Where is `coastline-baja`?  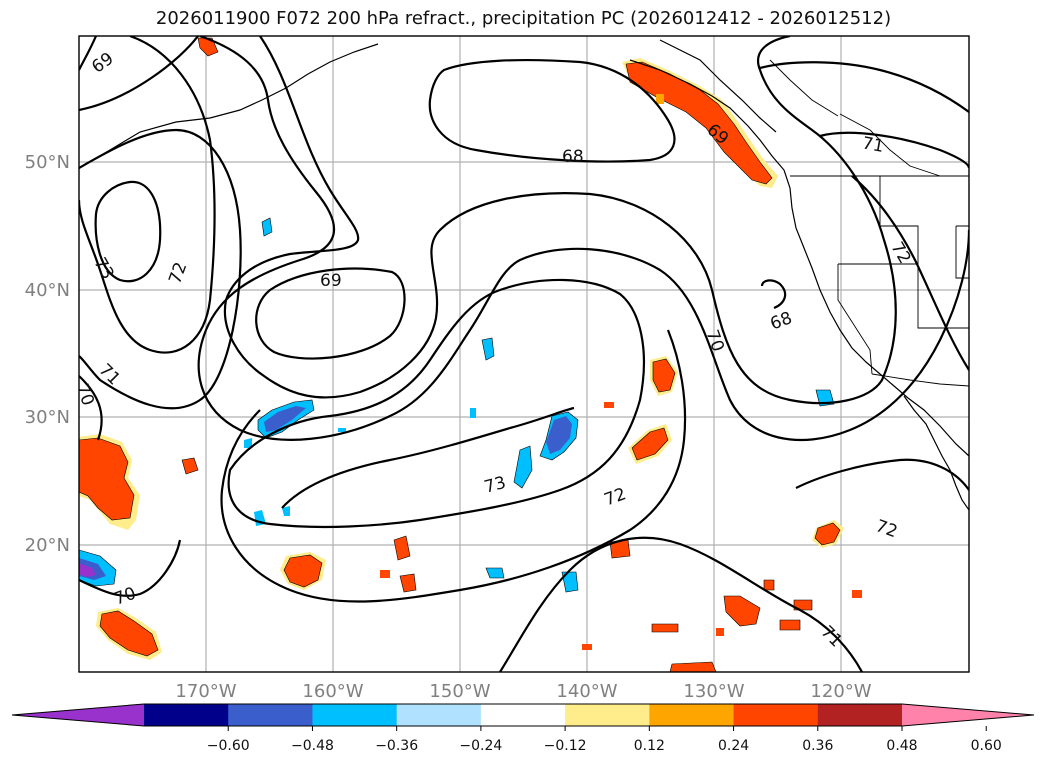
coastline-baja is located at coordinates (936, 453).